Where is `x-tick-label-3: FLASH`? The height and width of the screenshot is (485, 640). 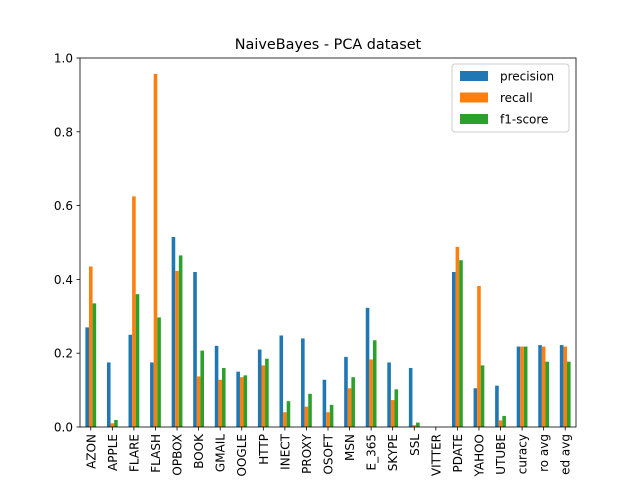
x-tick-label-3: FLASH is located at coordinates (156, 453).